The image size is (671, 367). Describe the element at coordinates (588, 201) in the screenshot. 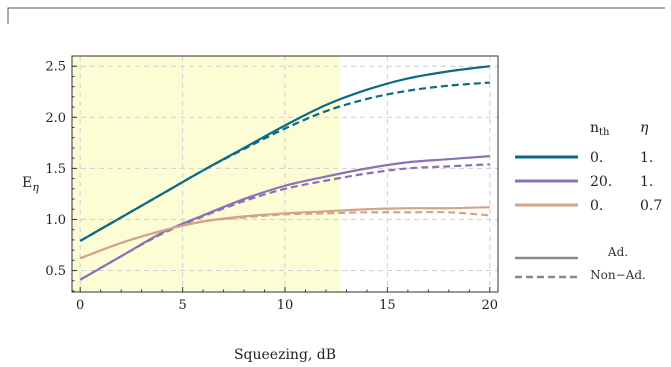

I see `legend: nth η 0. 1. 20. 1. 0. 0.7 Ad. Non−Ad.` at that location.